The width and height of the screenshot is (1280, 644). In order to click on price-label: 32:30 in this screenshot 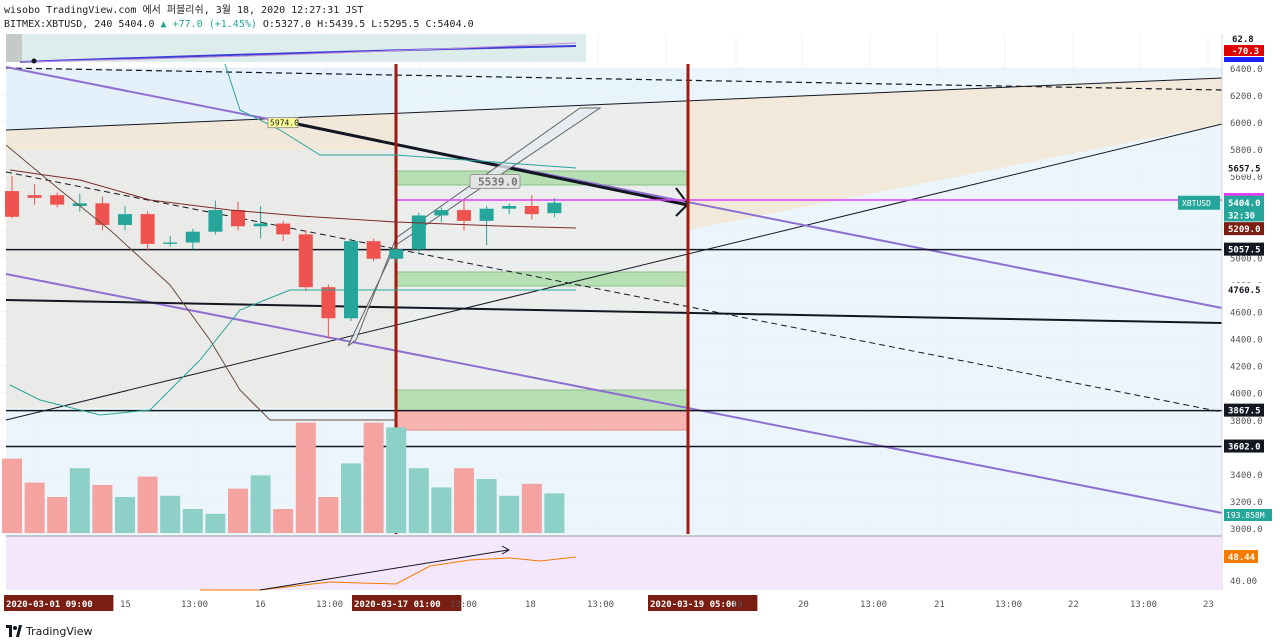, I will do `click(1241, 216)`.